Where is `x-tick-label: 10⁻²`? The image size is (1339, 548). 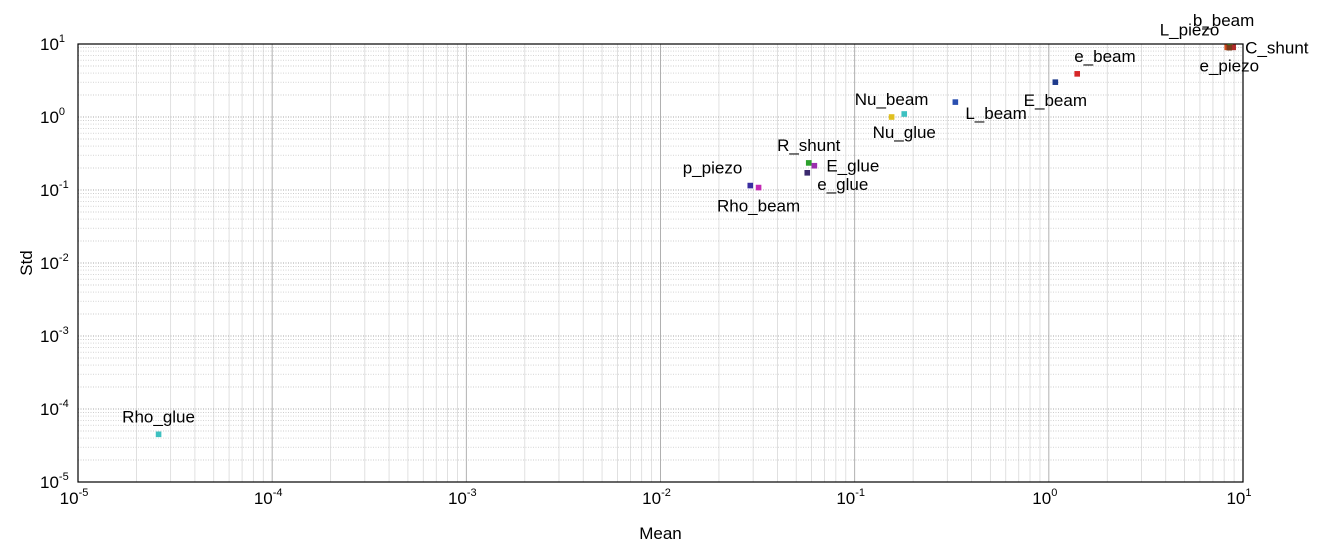
x-tick-label: 10⁻² is located at coordinates (656, 497).